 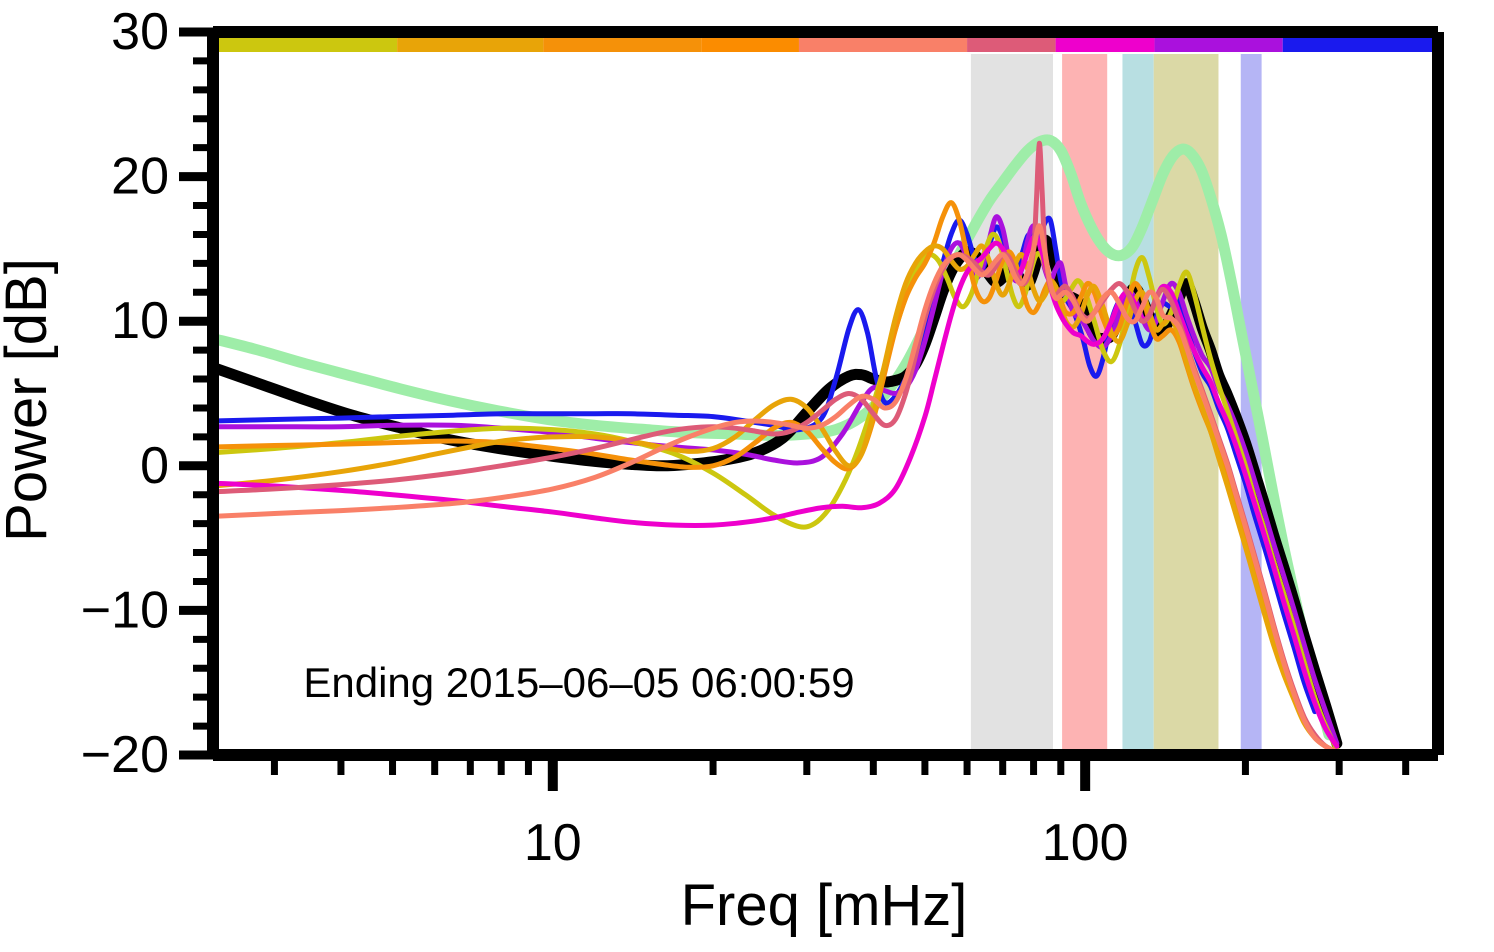 I want to click on y-tick-label--10: −10, so click(x=125, y=610).